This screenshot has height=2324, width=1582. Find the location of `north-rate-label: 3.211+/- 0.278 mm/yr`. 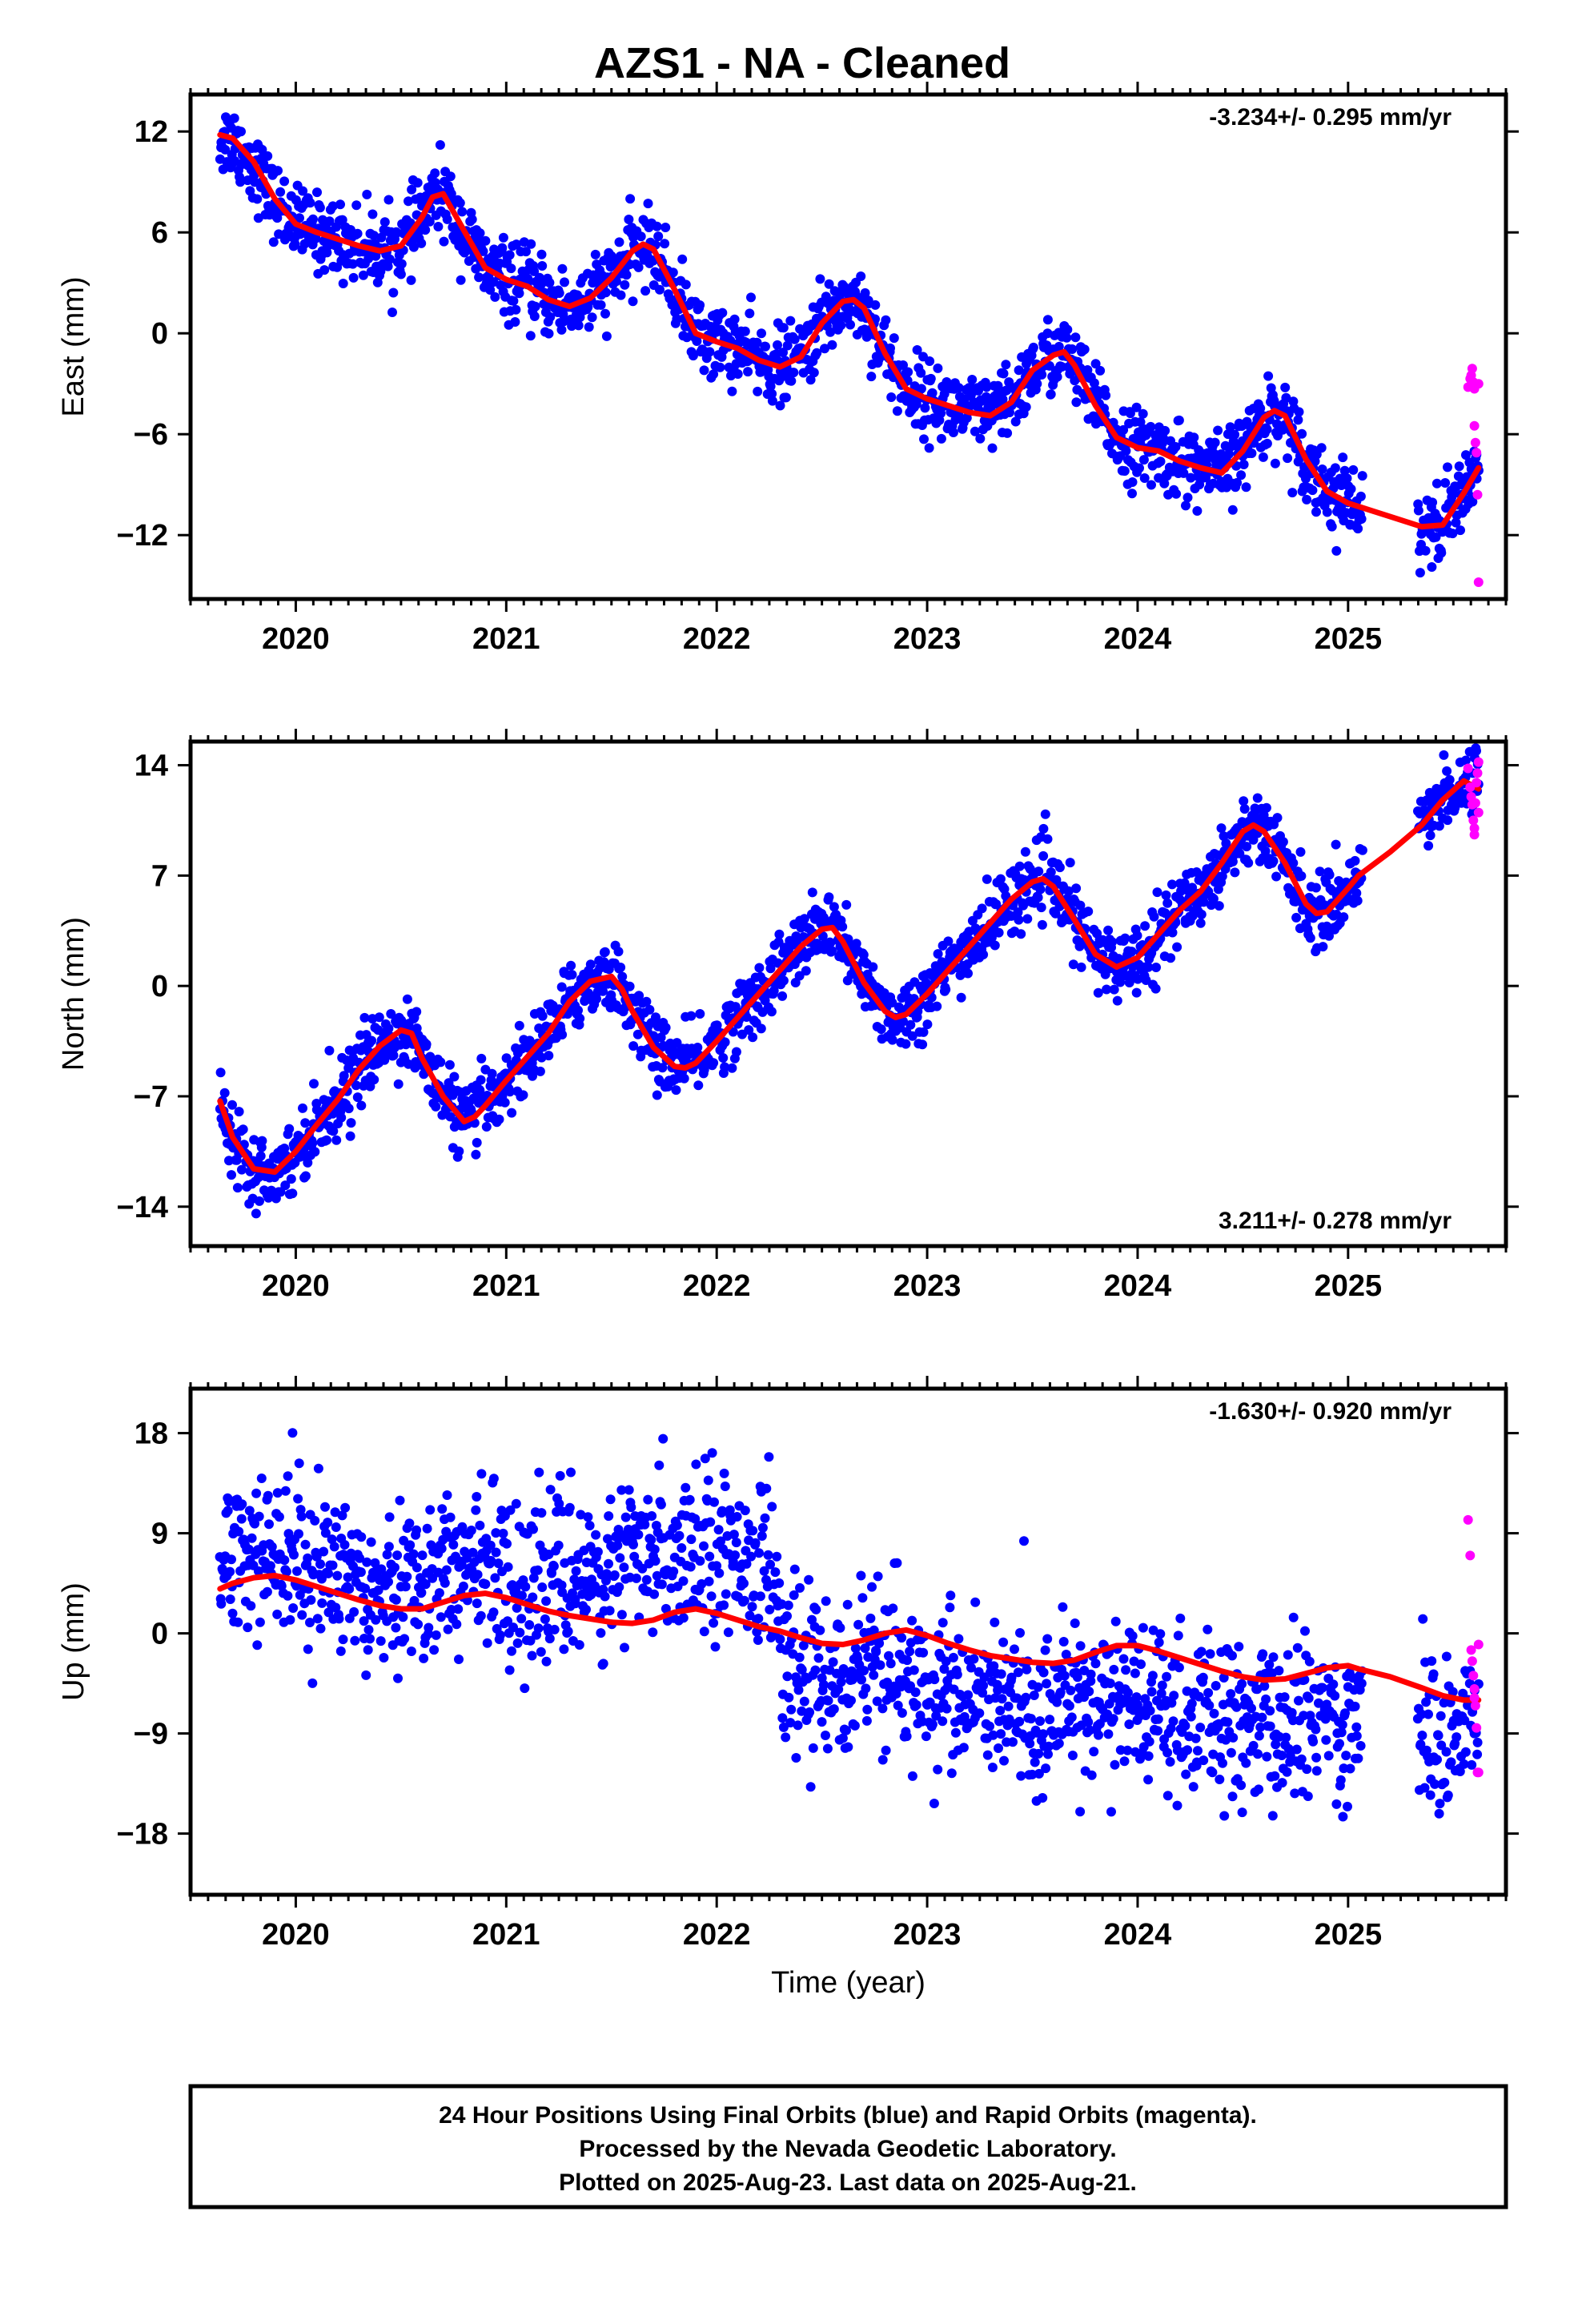

north-rate-label: 3.211+/- 0.278 mm/yr is located at coordinates (1335, 1221).